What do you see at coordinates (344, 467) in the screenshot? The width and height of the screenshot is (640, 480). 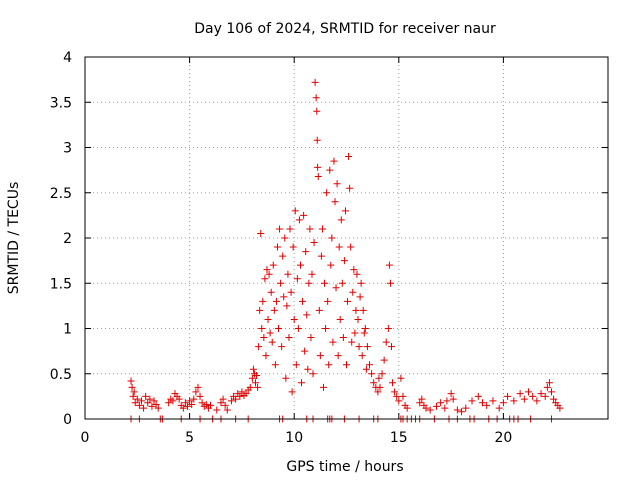 I see `x-axis-title: GPS time / hours` at bounding box center [344, 467].